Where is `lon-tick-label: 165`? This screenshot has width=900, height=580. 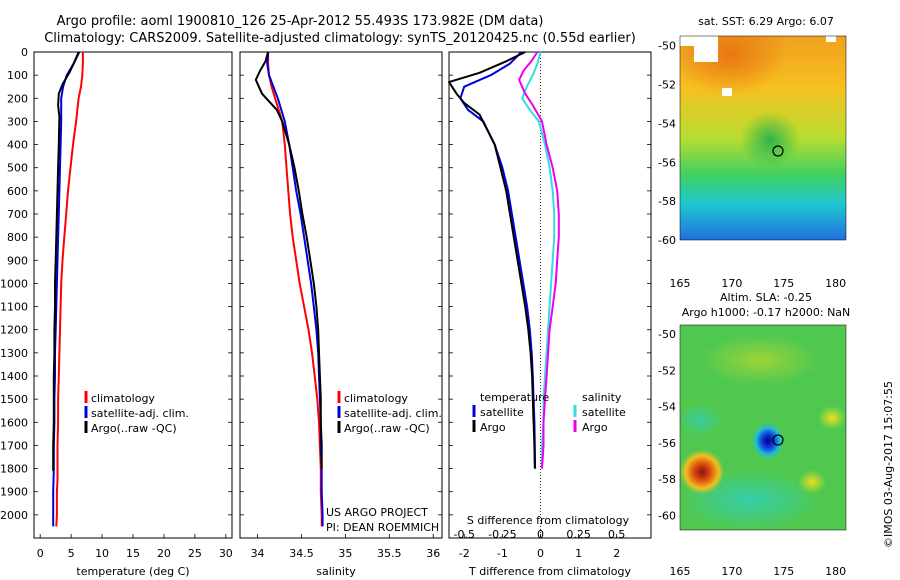 lon-tick-label: 165 is located at coordinates (680, 283).